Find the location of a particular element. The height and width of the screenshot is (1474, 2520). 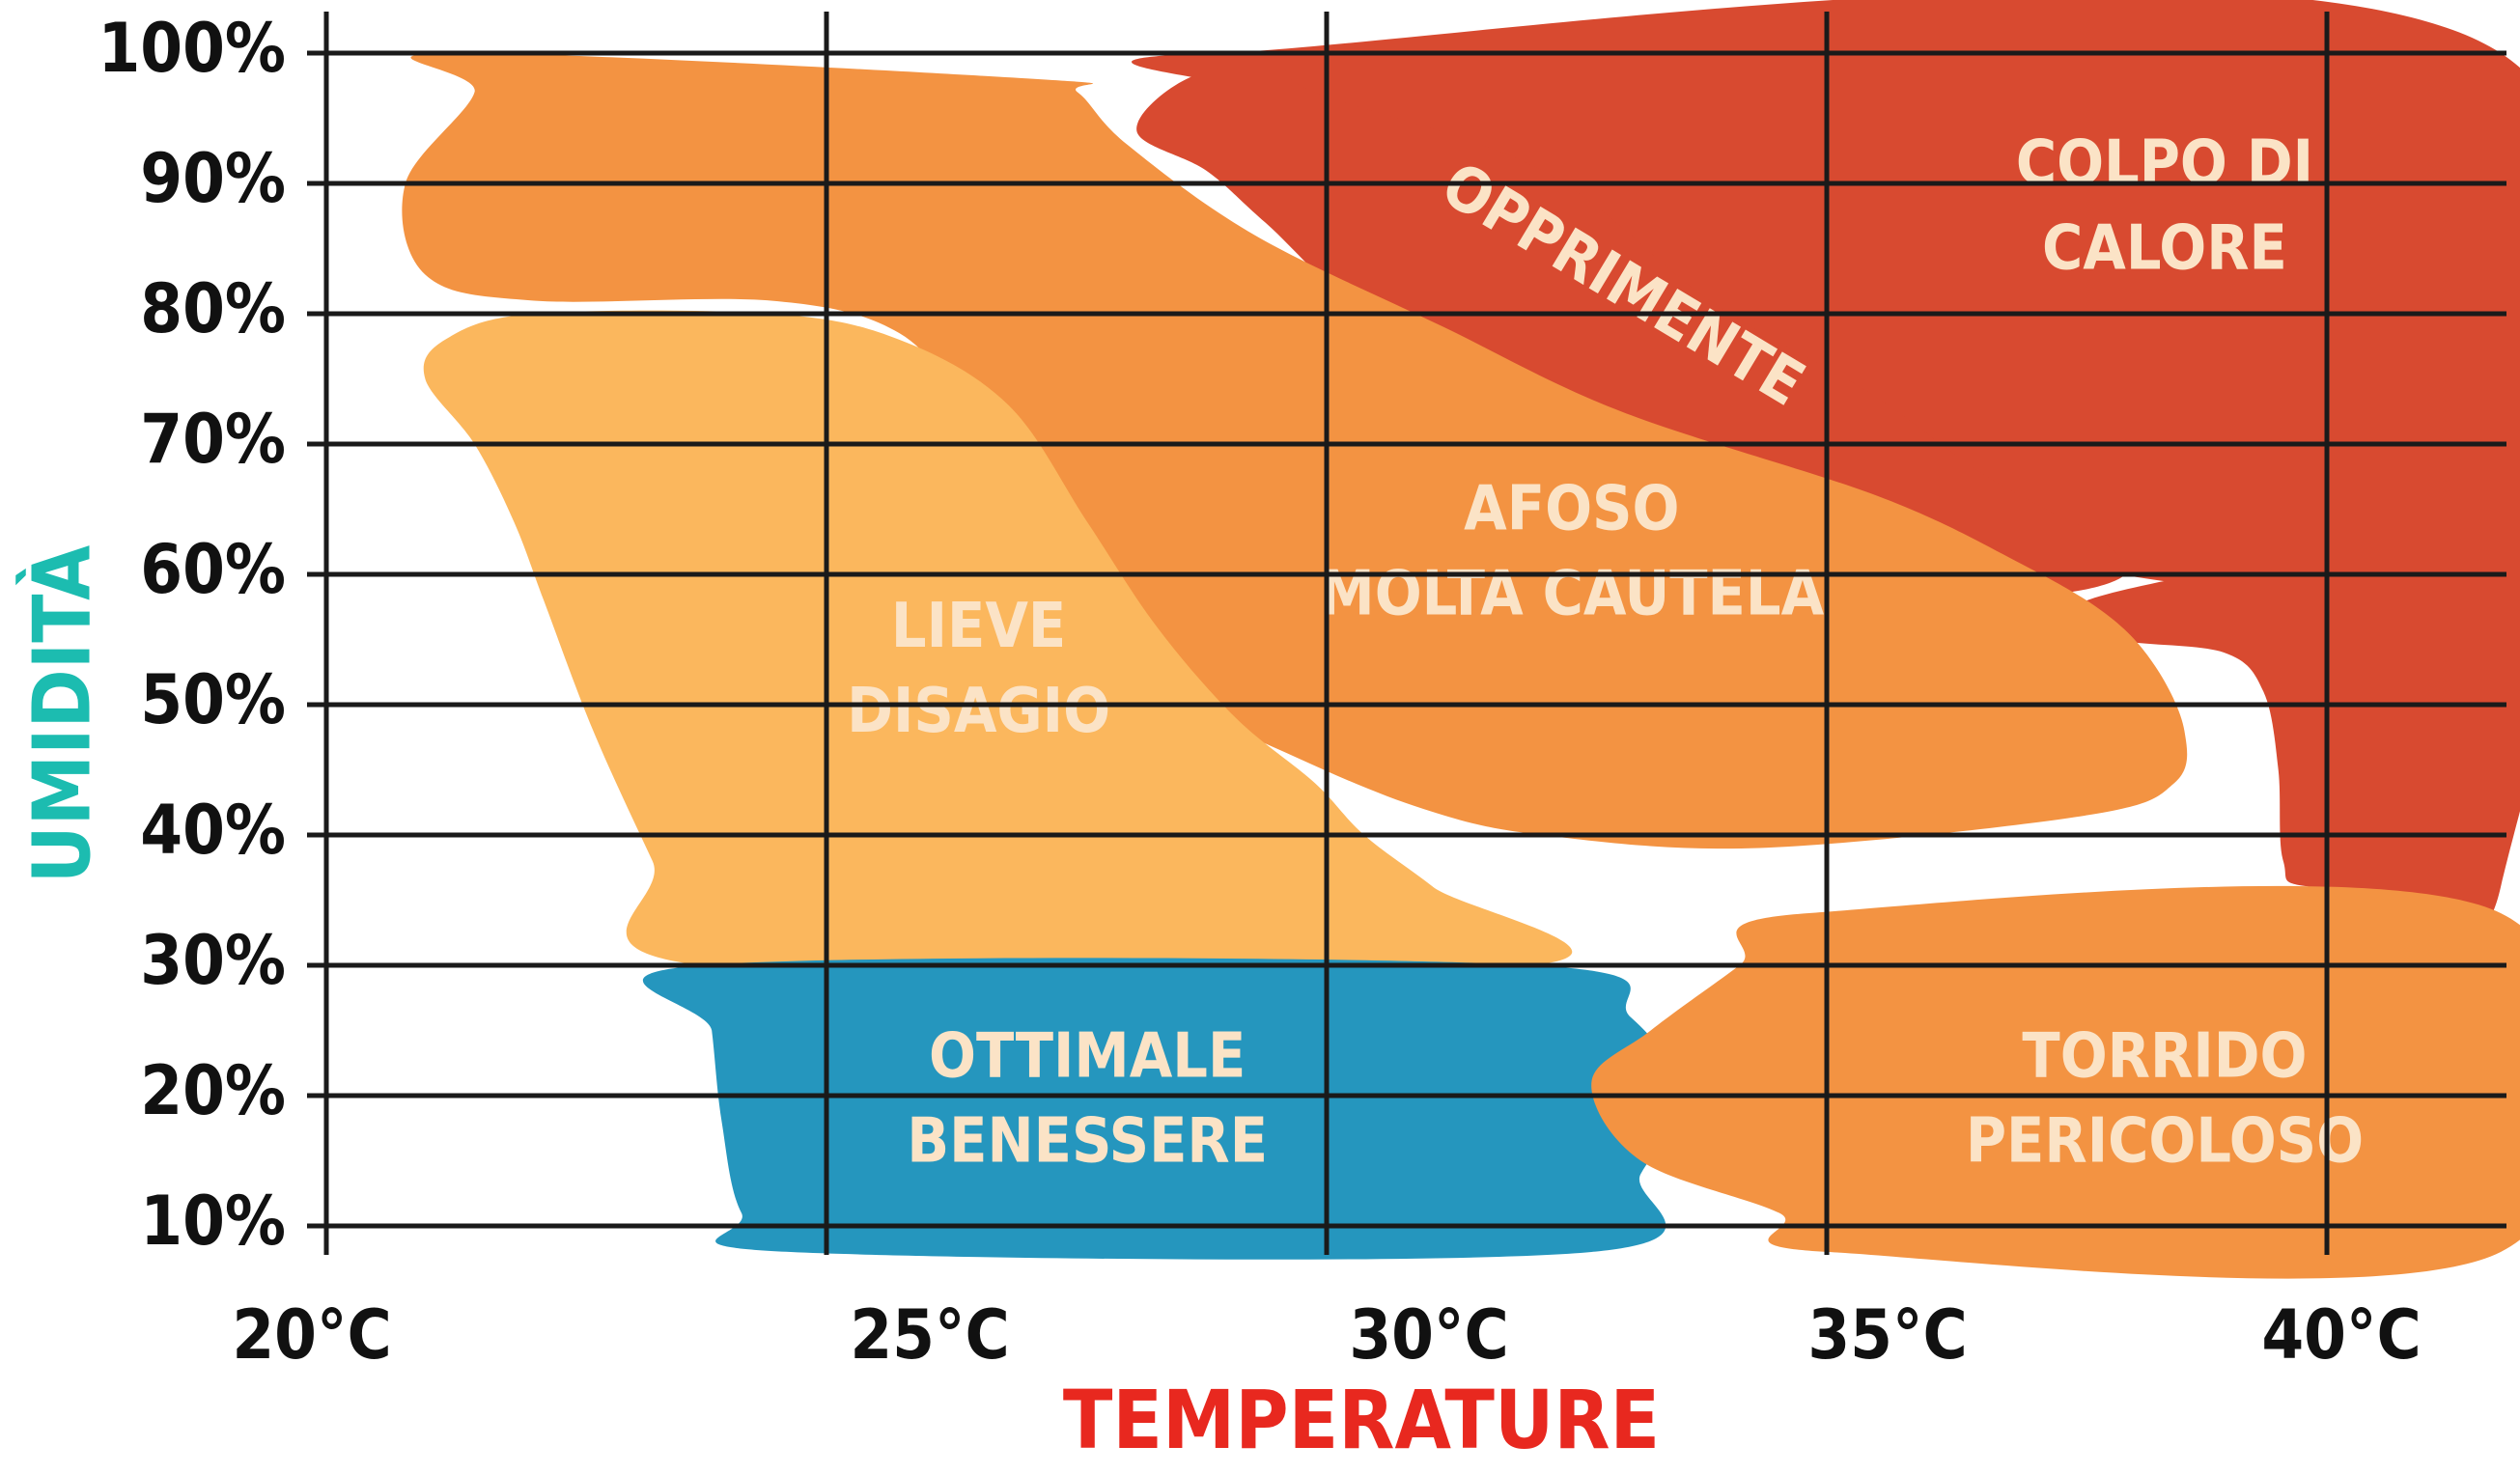

zone-label-line: TORRIDO is located at coordinates (2164, 1056).